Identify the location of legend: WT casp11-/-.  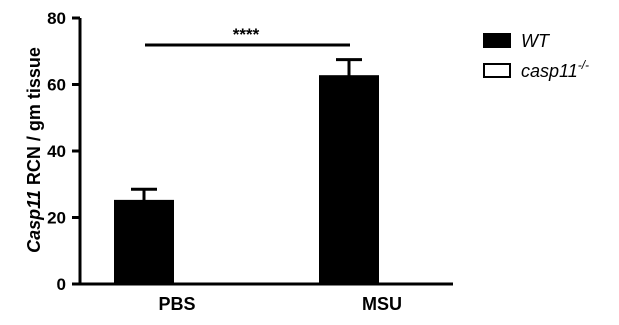
(536, 56).